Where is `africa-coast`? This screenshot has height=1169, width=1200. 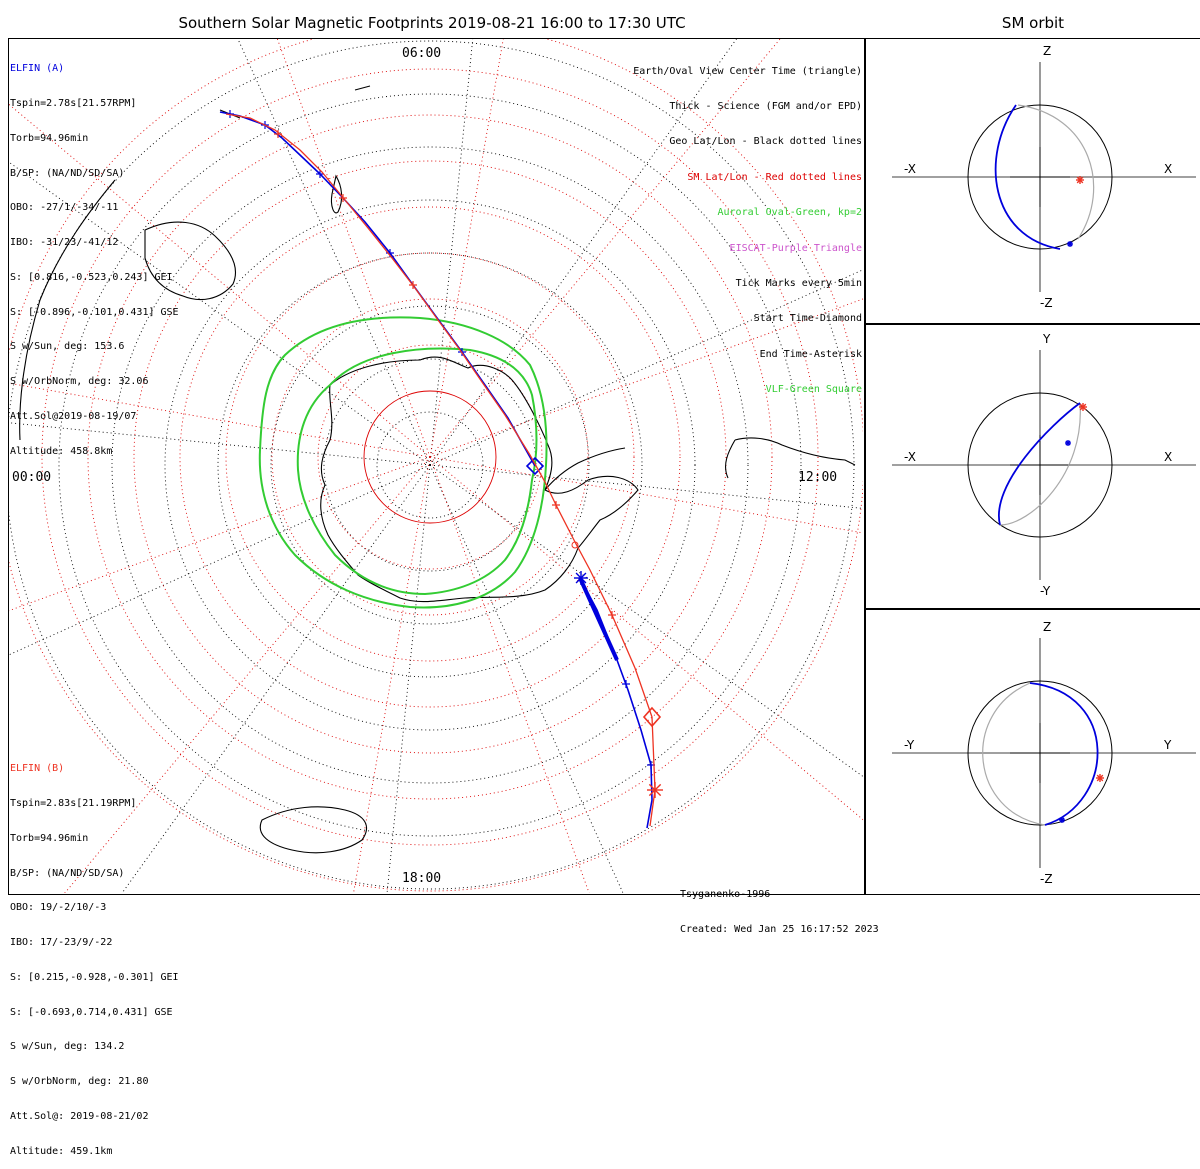 africa-coast is located at coordinates (313, 830).